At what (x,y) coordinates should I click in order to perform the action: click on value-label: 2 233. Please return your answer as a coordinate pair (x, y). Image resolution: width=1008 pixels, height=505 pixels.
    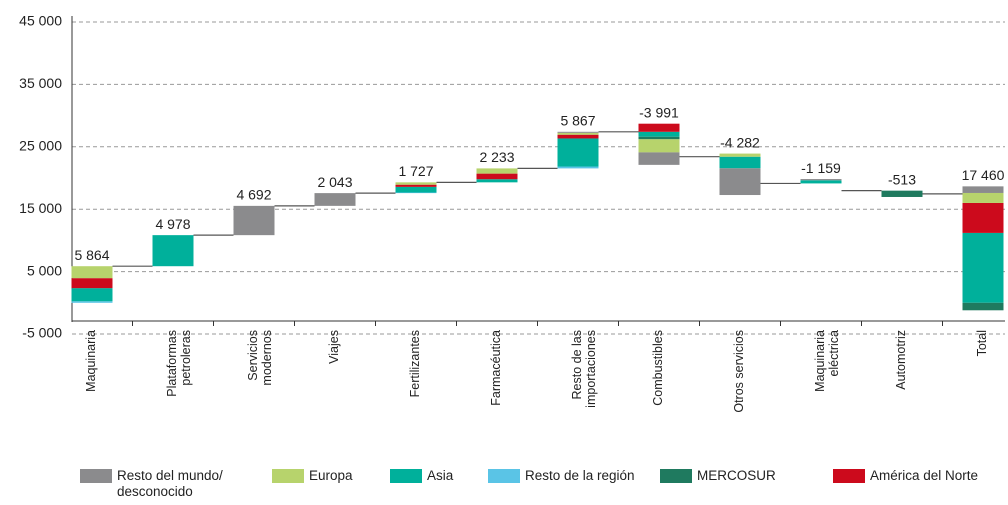
    Looking at the image, I should click on (496, 157).